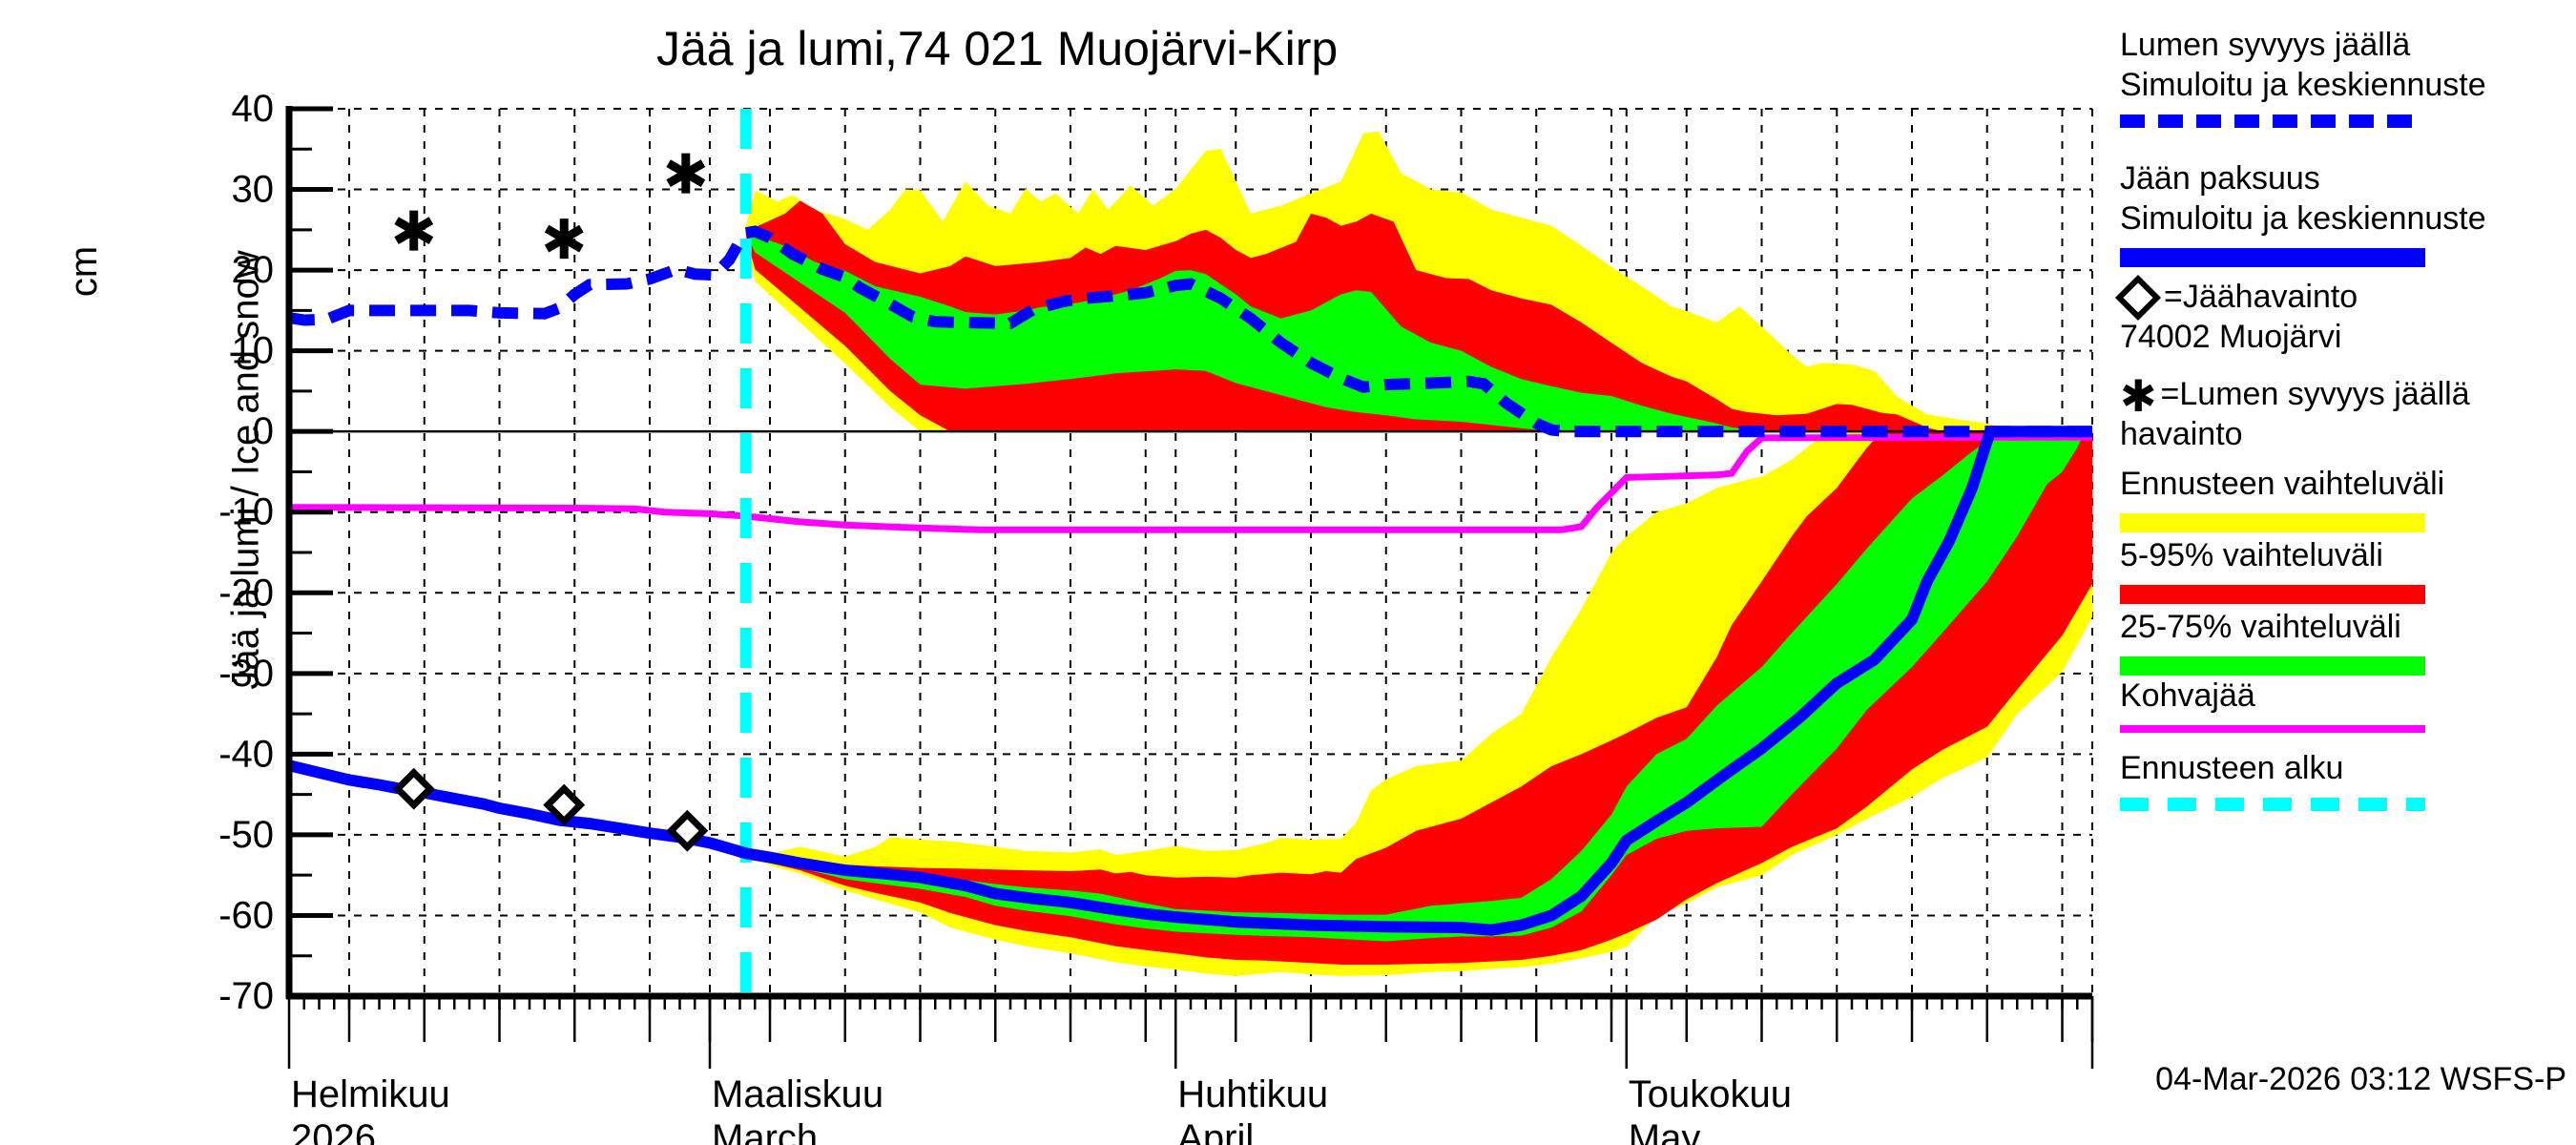  Describe the element at coordinates (246, 835) in the screenshot. I see `y-tick-label: -50` at that location.